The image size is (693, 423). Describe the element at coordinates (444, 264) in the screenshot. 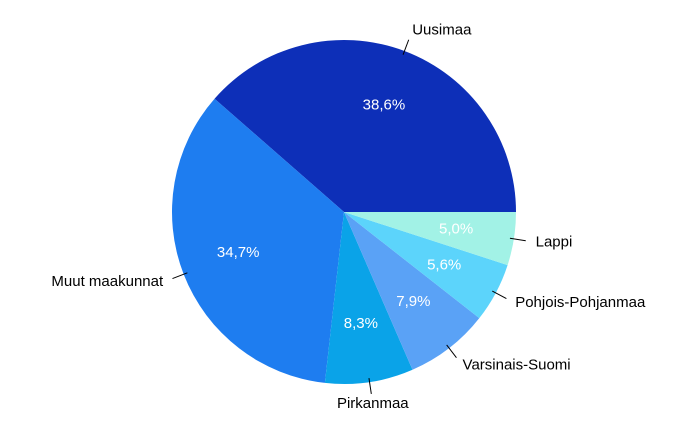

I see `value-label: 5,6%` at that location.